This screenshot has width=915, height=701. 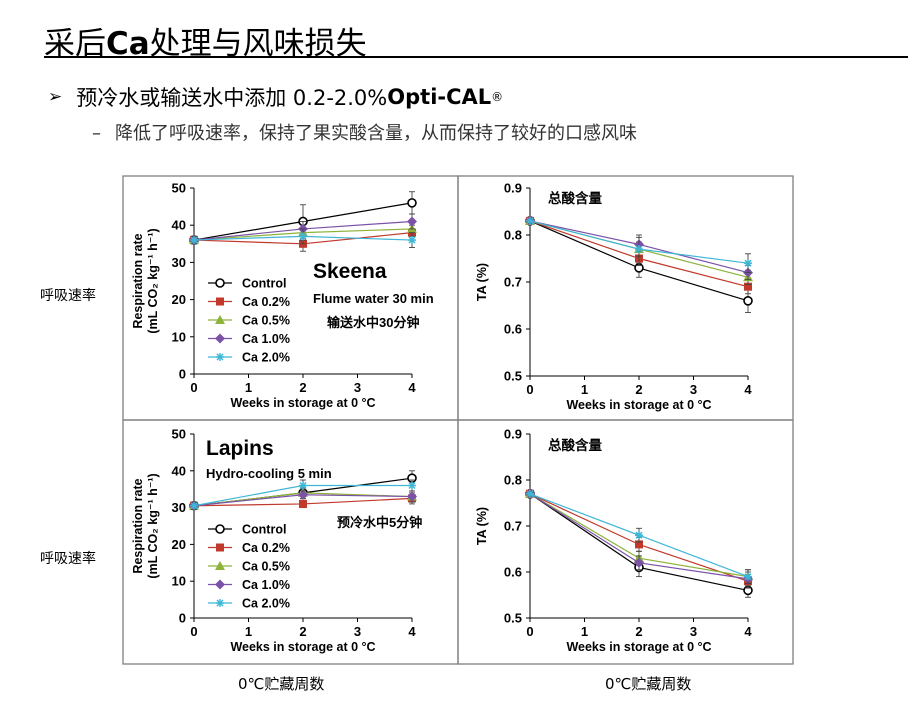 I want to click on legend-item: Ca 2.0%, so click(x=249, y=604).